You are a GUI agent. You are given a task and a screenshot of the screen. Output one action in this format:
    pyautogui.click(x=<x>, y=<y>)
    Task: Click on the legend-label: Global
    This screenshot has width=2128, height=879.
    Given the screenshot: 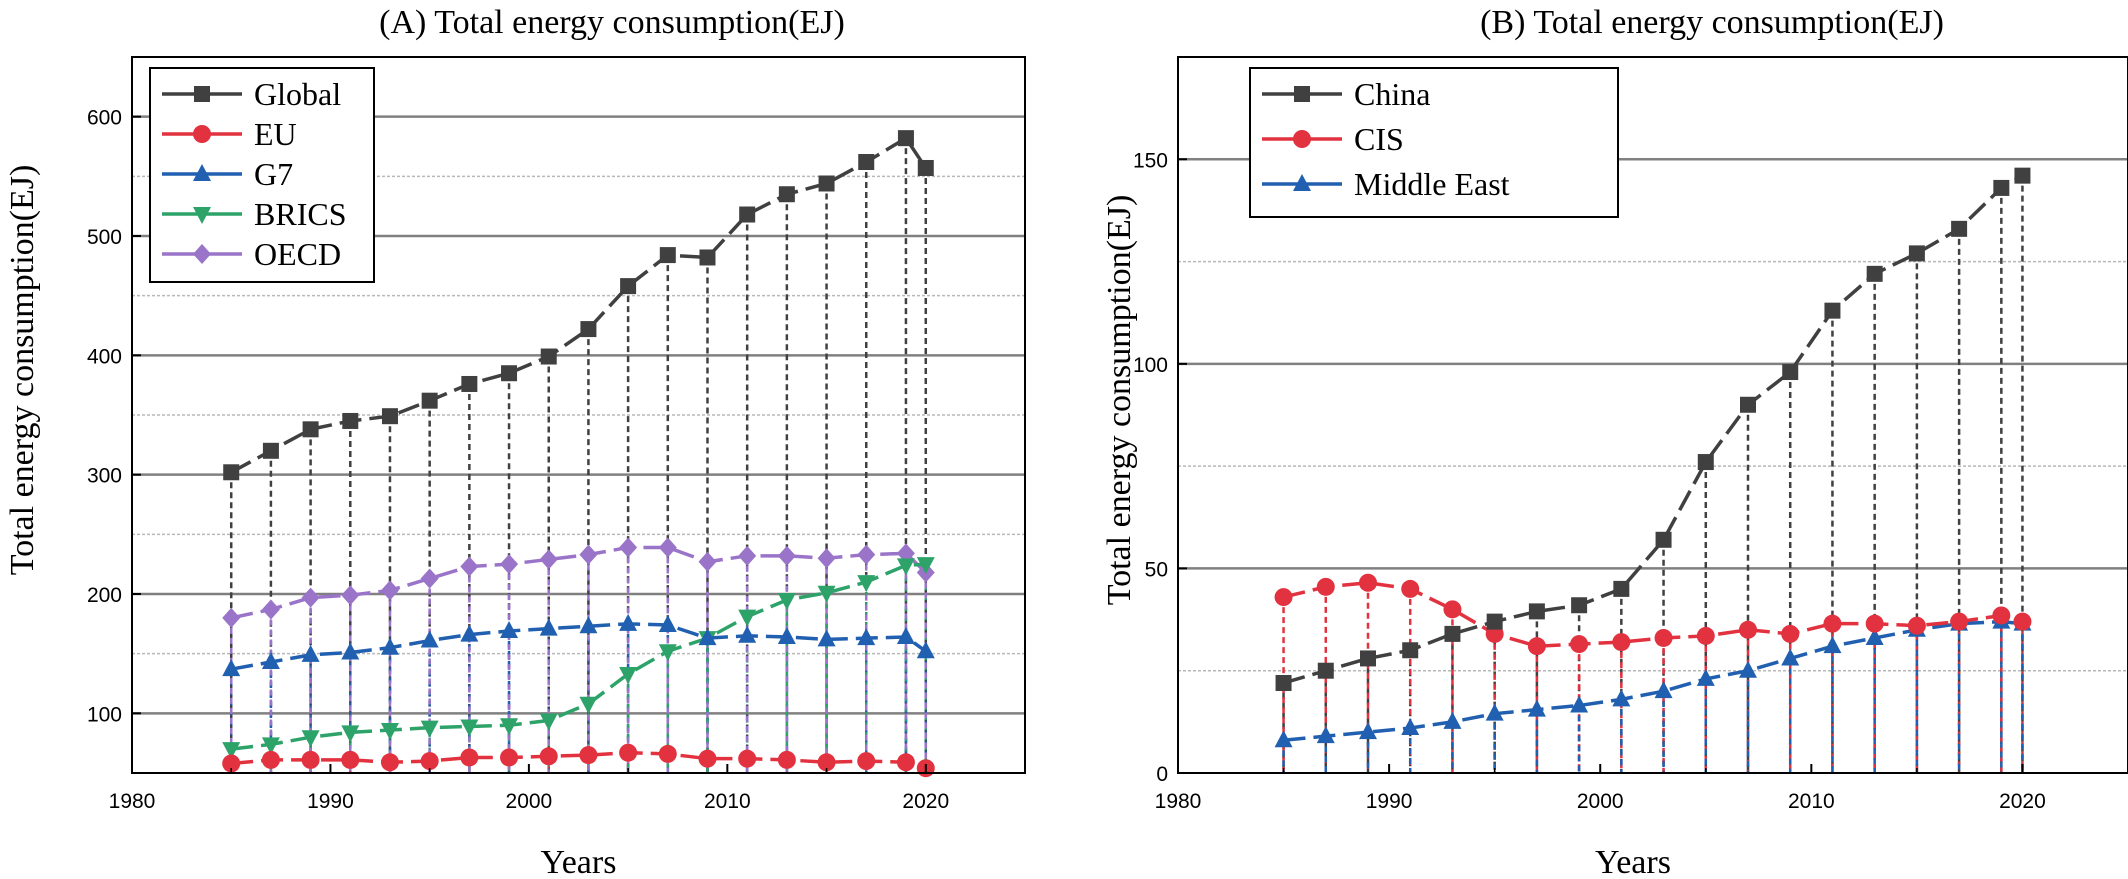 What is the action you would take?
    pyautogui.click(x=297, y=94)
    